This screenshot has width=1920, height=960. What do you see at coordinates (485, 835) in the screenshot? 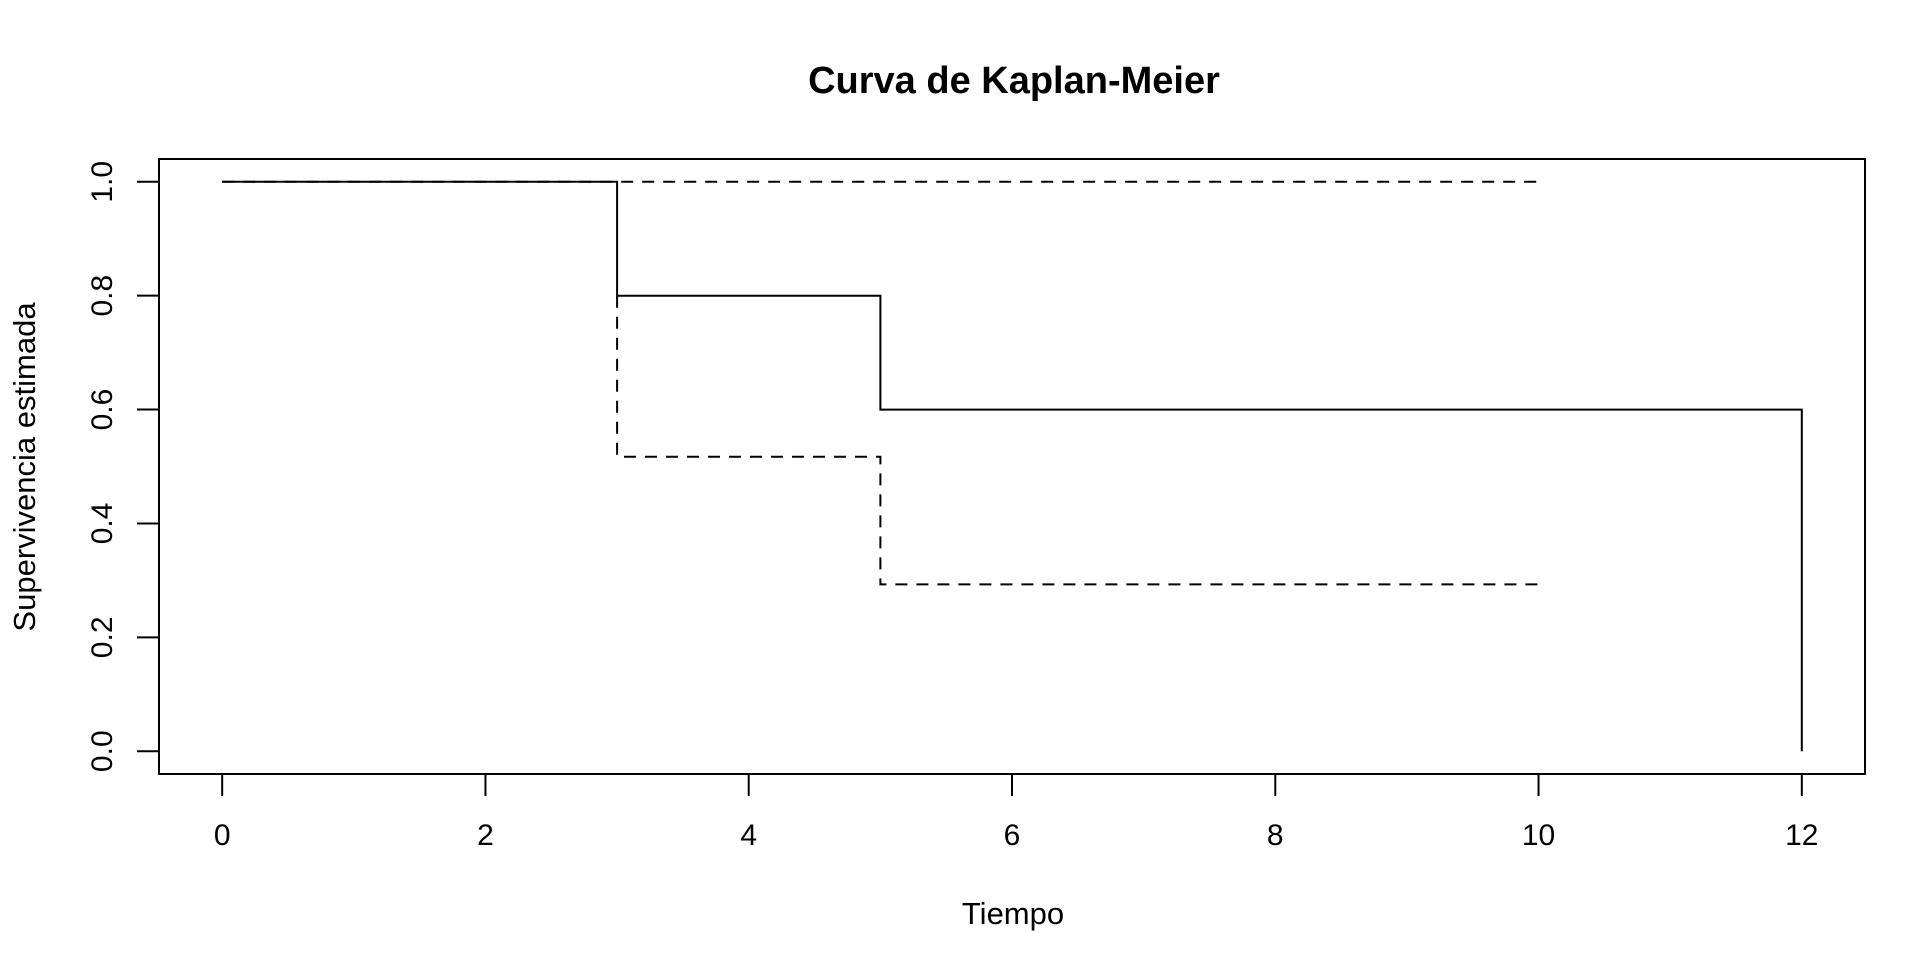
I see `x-tick-label: 2` at bounding box center [485, 835].